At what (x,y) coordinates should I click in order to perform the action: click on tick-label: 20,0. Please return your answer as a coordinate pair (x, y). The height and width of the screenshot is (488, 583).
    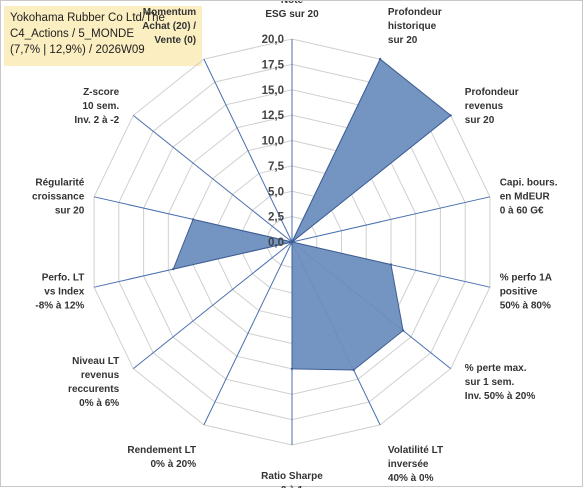
    Looking at the image, I should click on (273, 40).